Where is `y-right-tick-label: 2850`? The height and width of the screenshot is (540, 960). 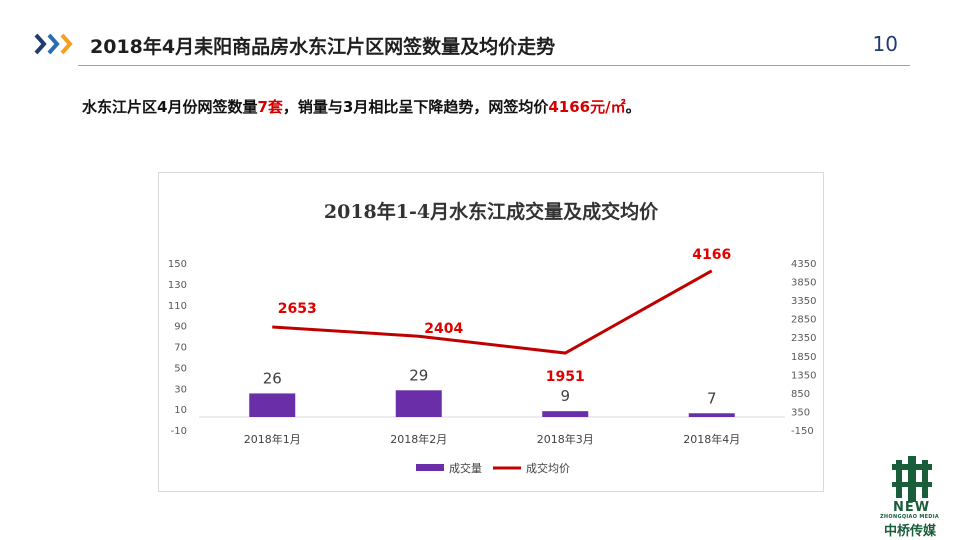 y-right-tick-label: 2850 is located at coordinates (803, 320).